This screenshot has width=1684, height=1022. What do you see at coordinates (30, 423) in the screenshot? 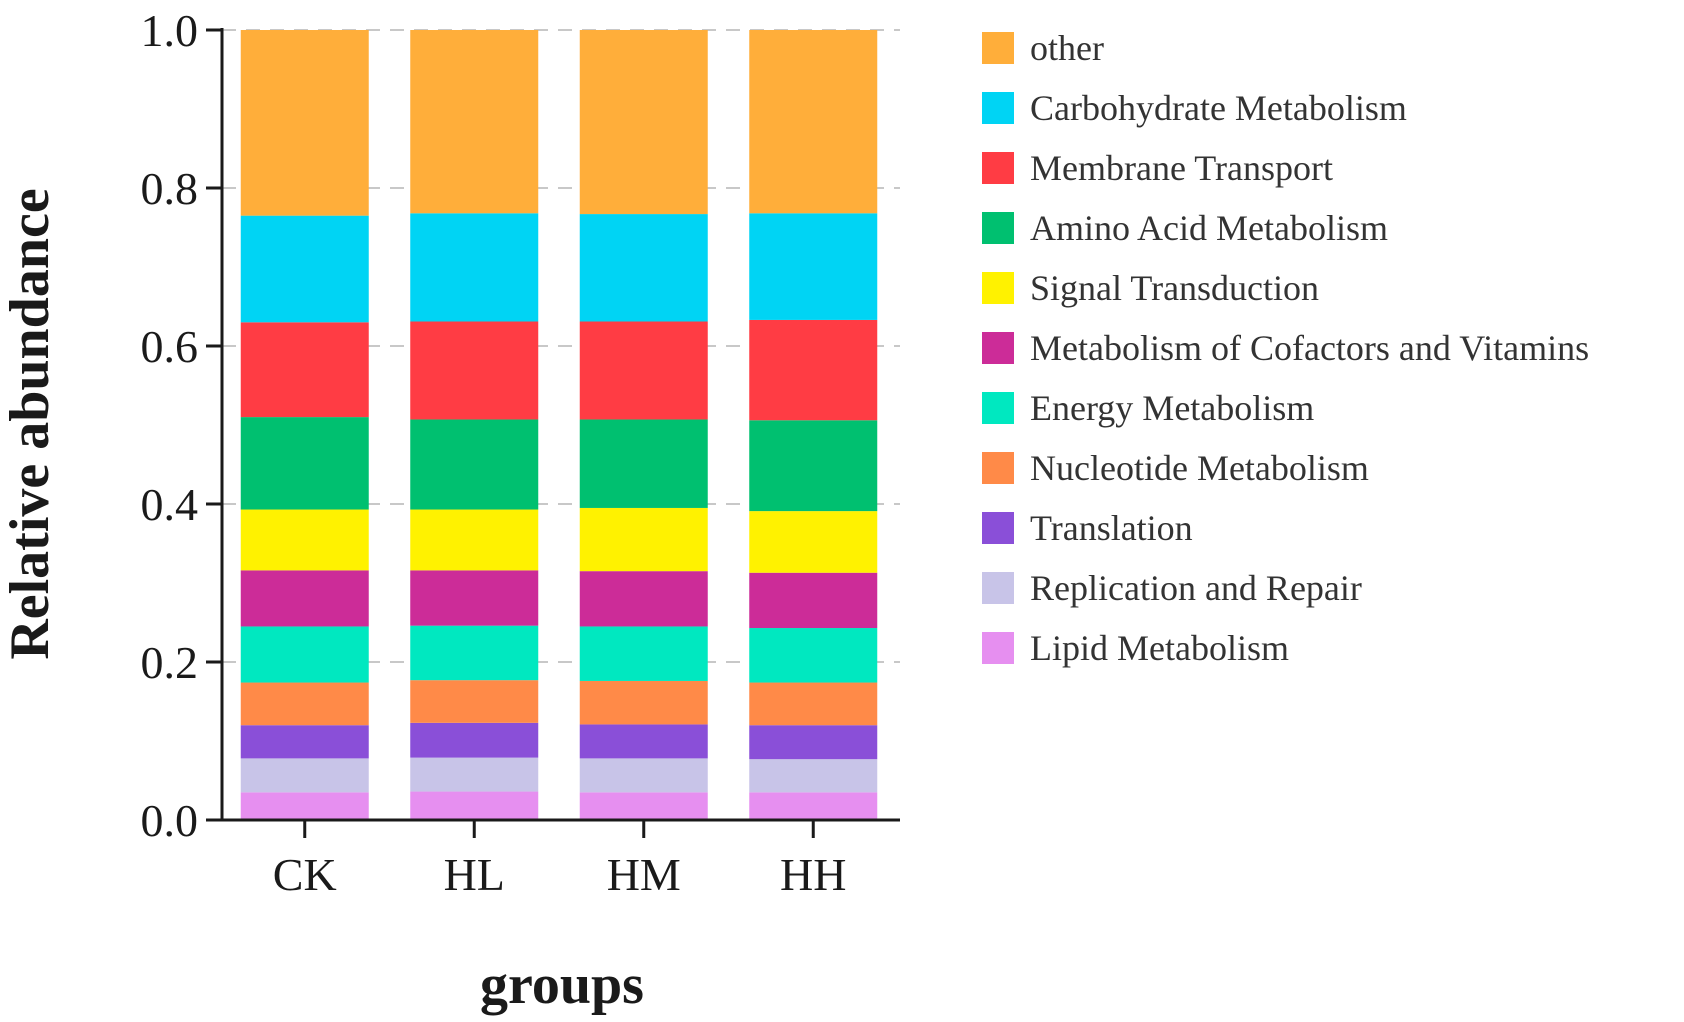
I see `y-axis-title: Relative abundance` at bounding box center [30, 423].